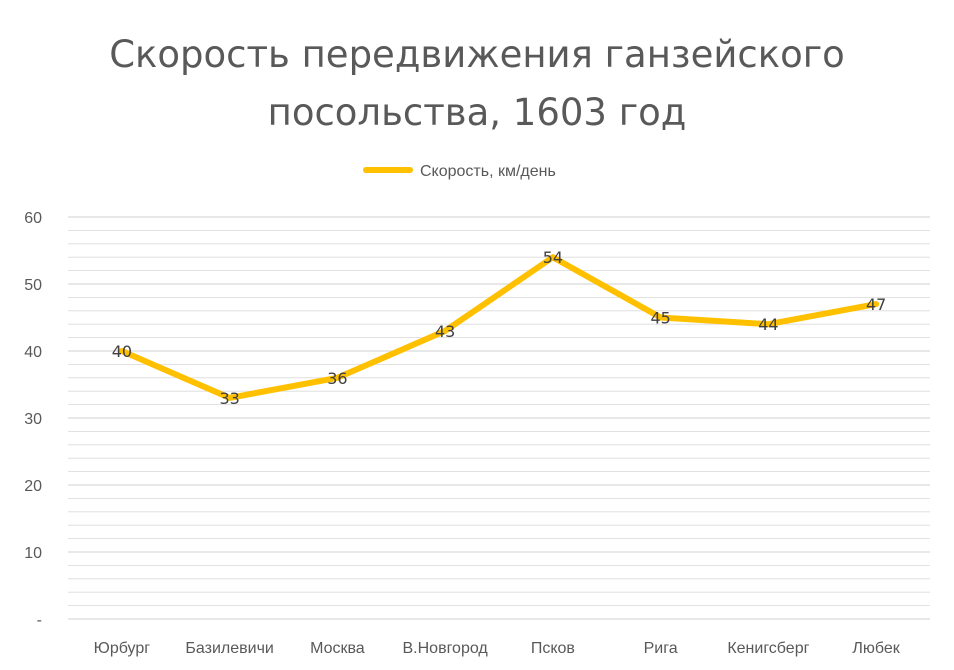  I want to click on data-label: 45, so click(660, 318).